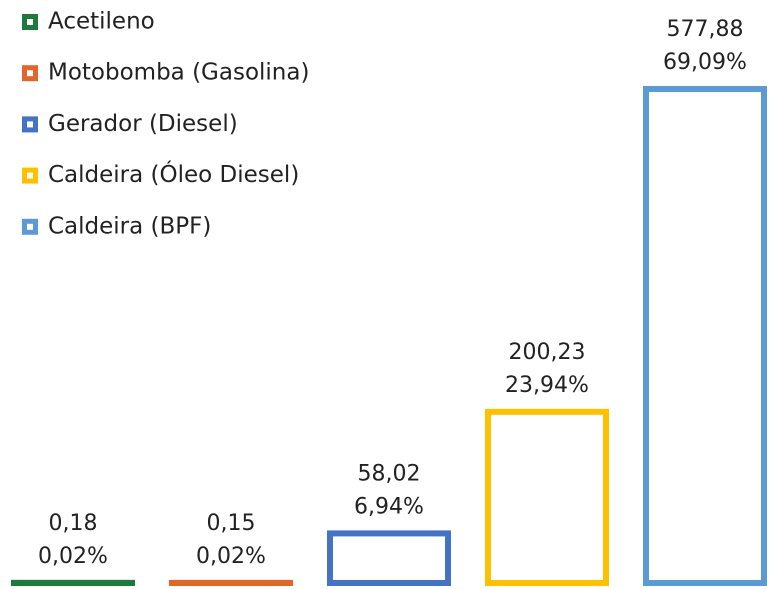 Image resolution: width=771 pixels, height=589 pixels. Describe the element at coordinates (547, 352) in the screenshot. I see `value-label: 200,23` at that location.